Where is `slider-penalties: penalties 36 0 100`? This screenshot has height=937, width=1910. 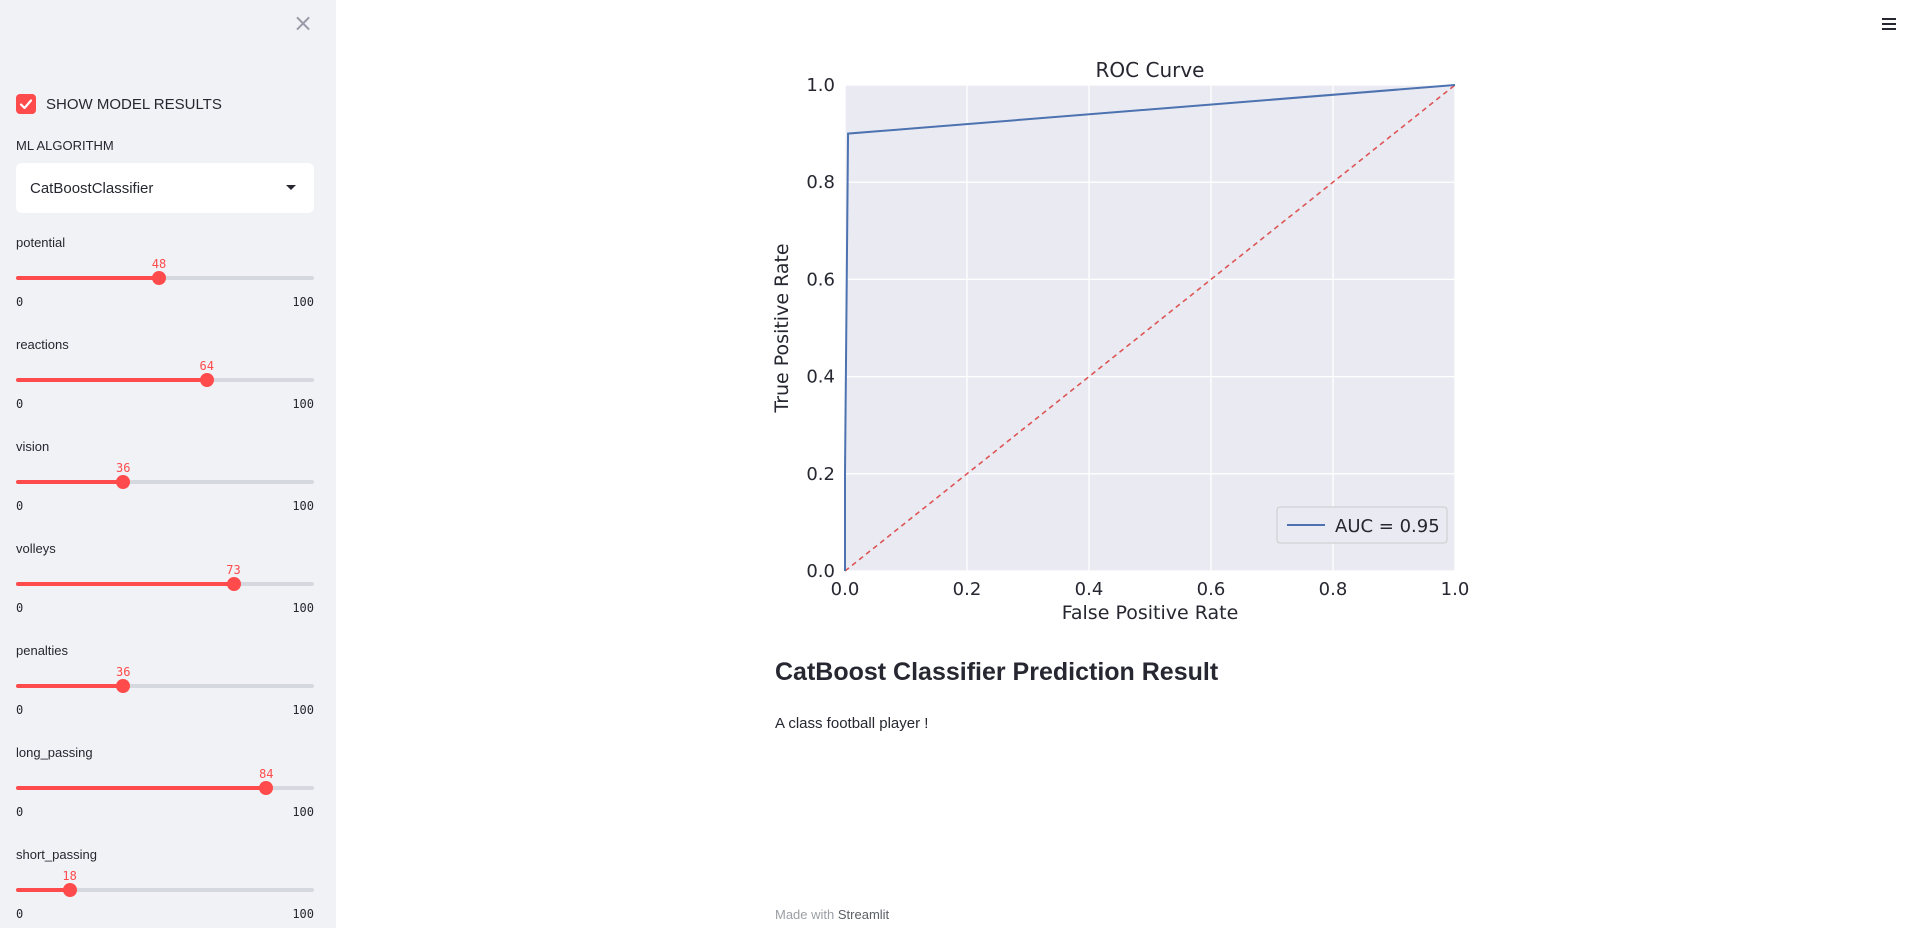
slider-penalties: penalties 36 0 100 is located at coordinates (165, 688).